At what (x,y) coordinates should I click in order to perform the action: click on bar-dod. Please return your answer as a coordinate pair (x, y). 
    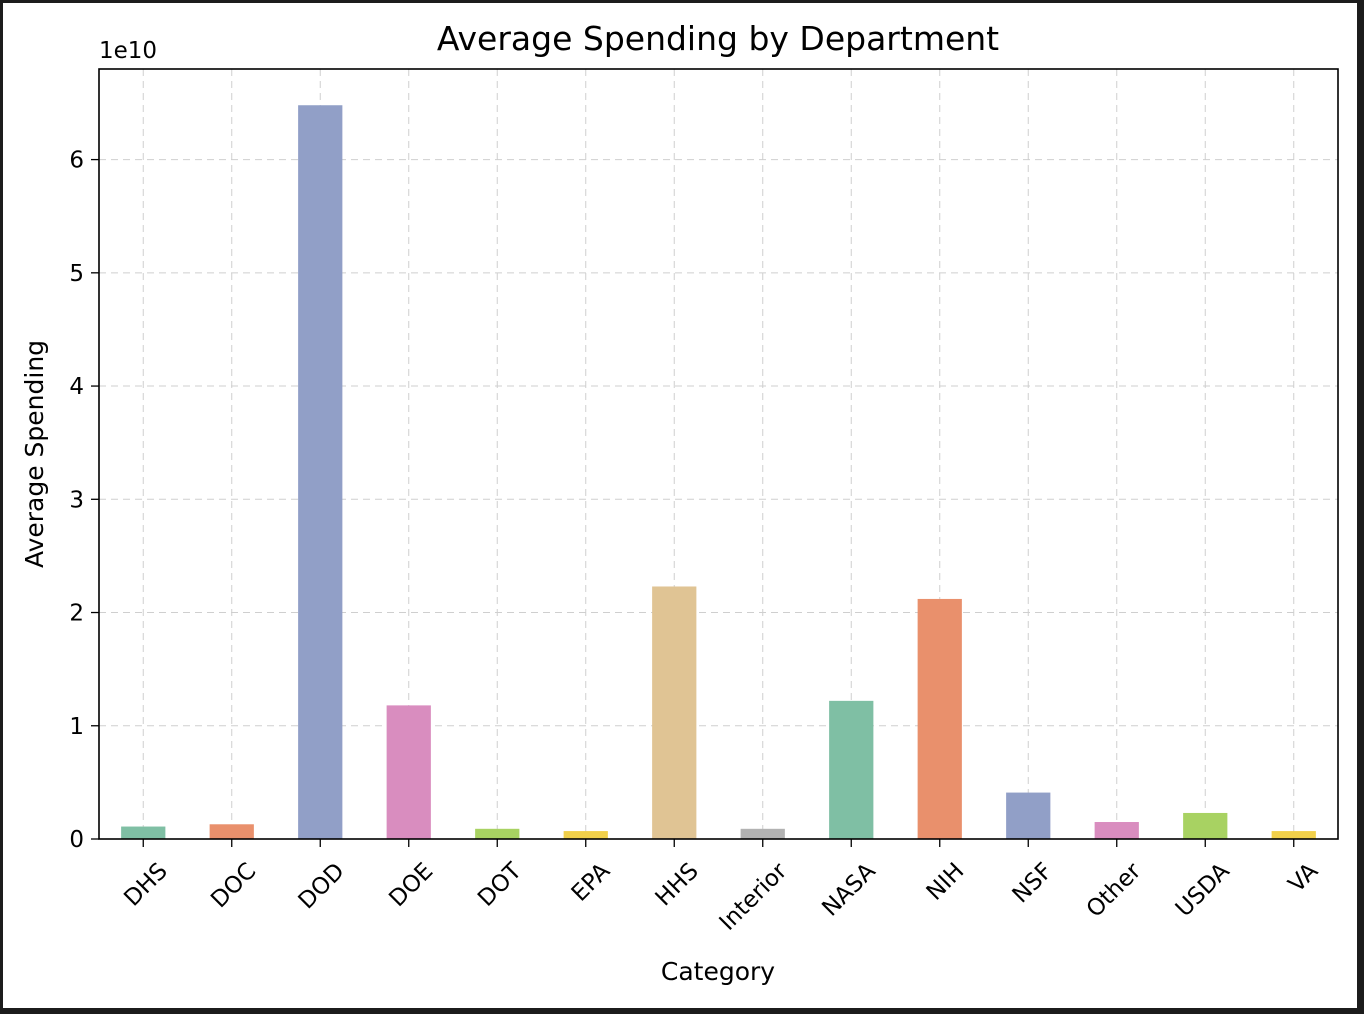
    Looking at the image, I should click on (320, 472).